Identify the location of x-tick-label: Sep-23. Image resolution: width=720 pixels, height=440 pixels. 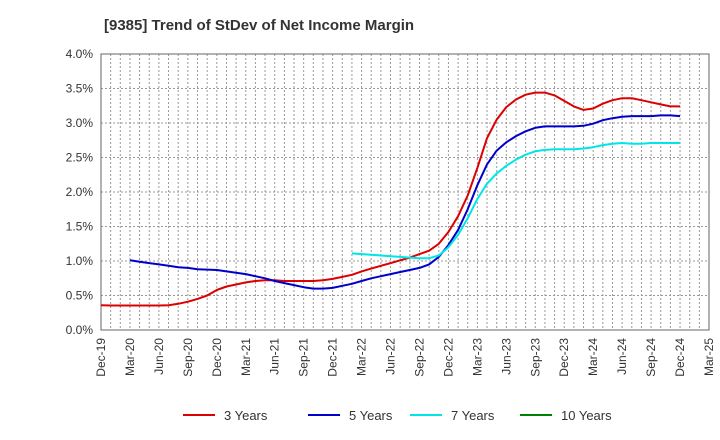
(535, 357).